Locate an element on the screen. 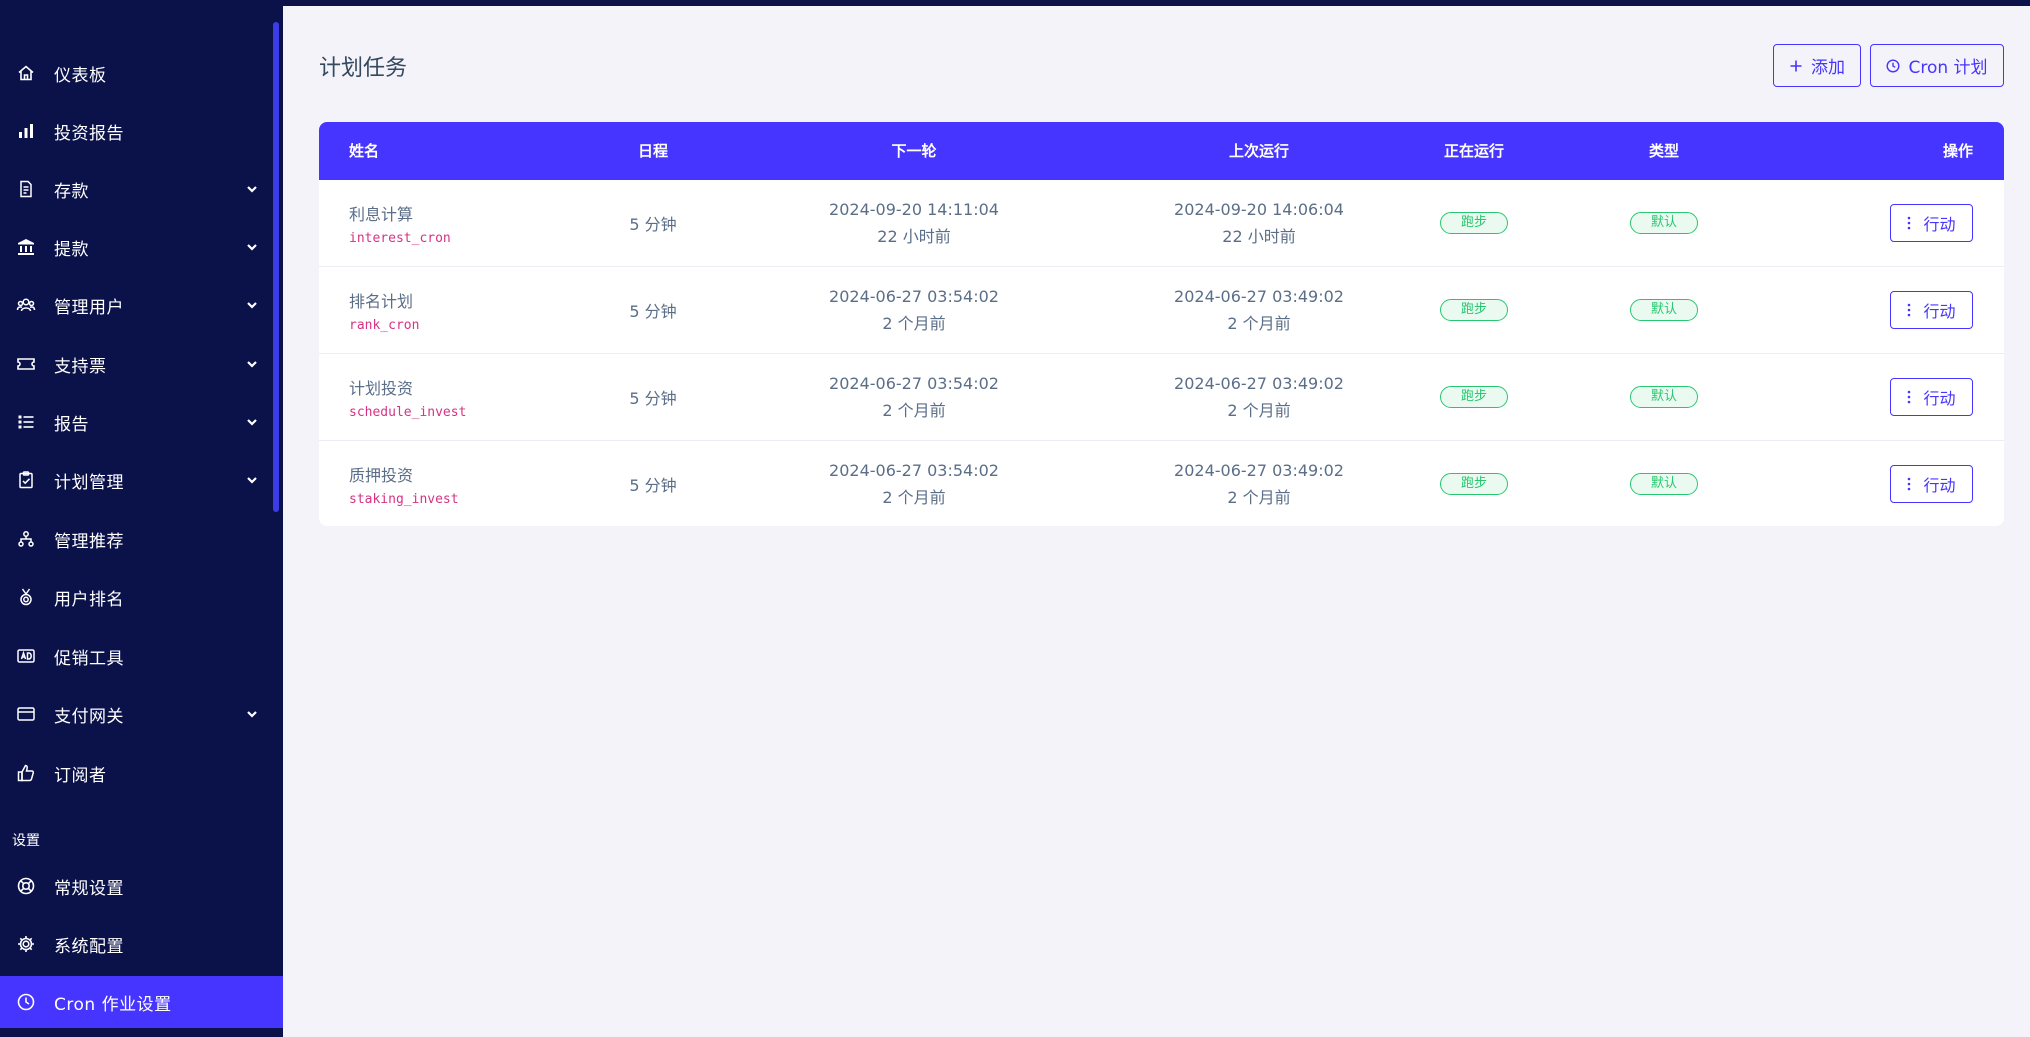 The height and width of the screenshot is (1037, 2030). sidebar-item-promotion-tools: 促销工具 is located at coordinates (141, 656).